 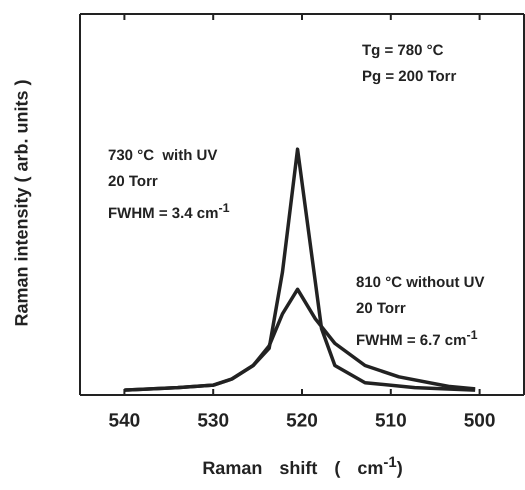 What do you see at coordinates (22, 203) in the screenshot?
I see `y-axis-title: Raman intensity ( arb. units )` at bounding box center [22, 203].